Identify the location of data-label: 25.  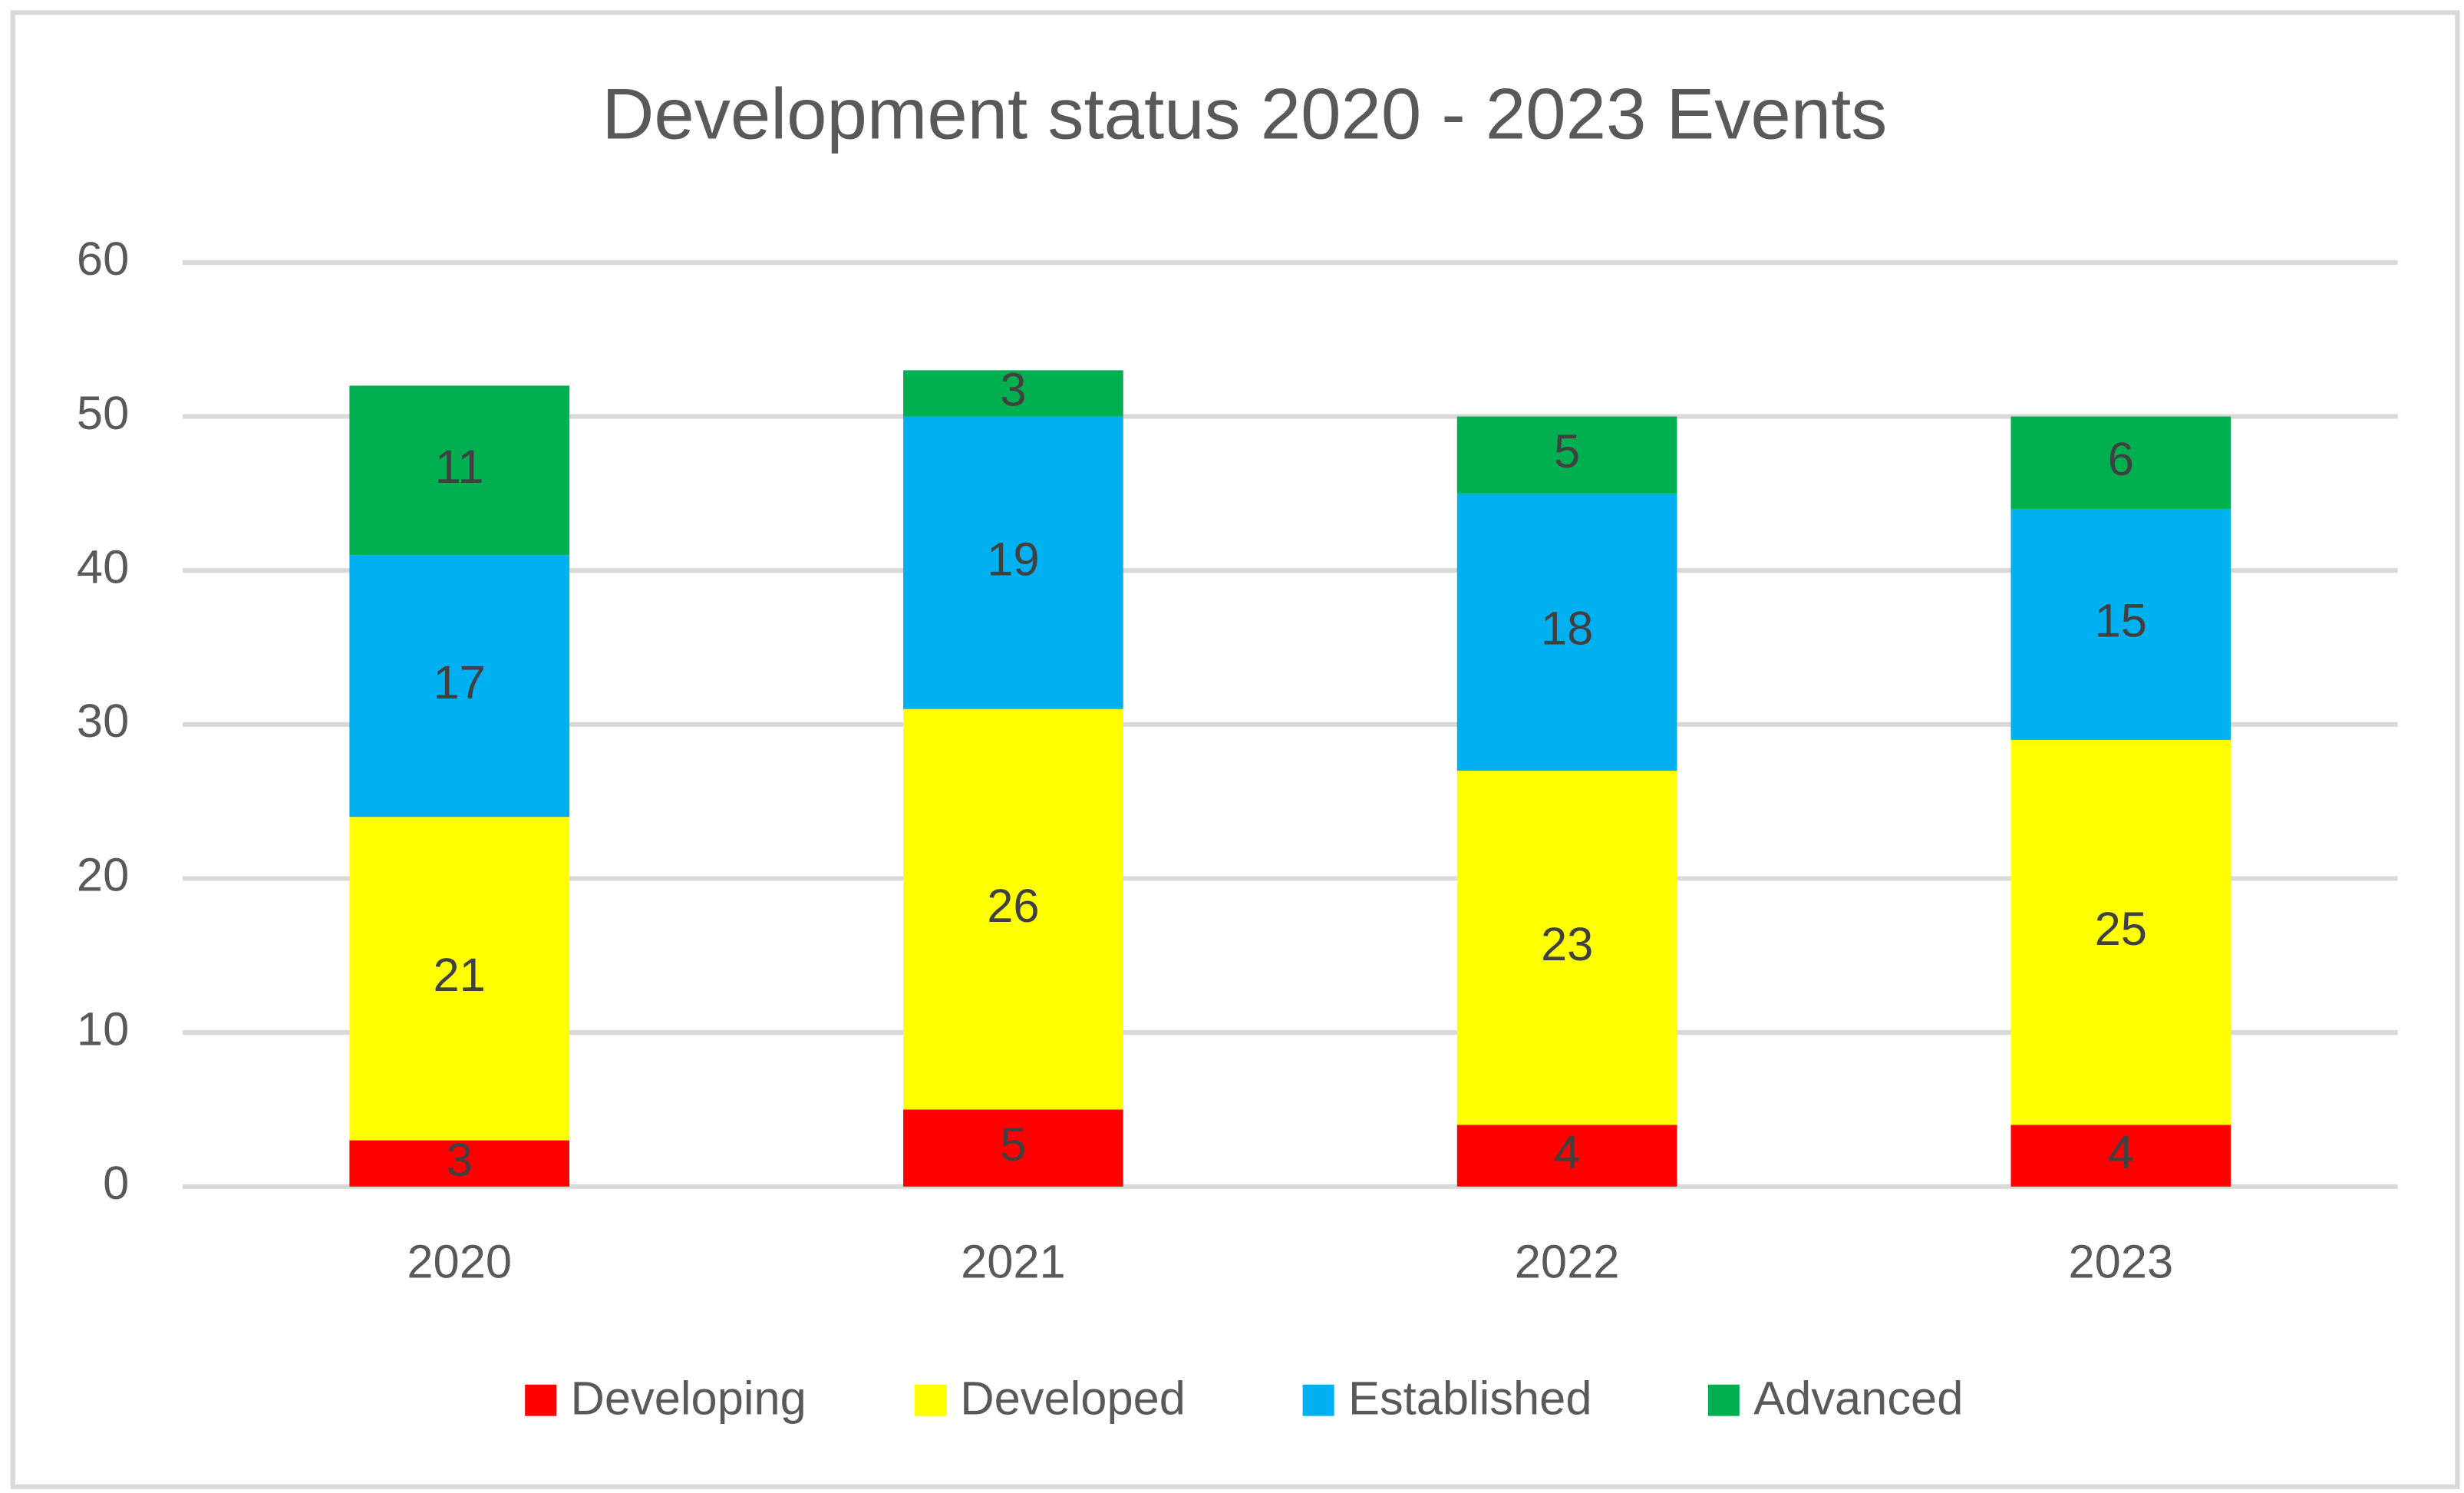
(2121, 930).